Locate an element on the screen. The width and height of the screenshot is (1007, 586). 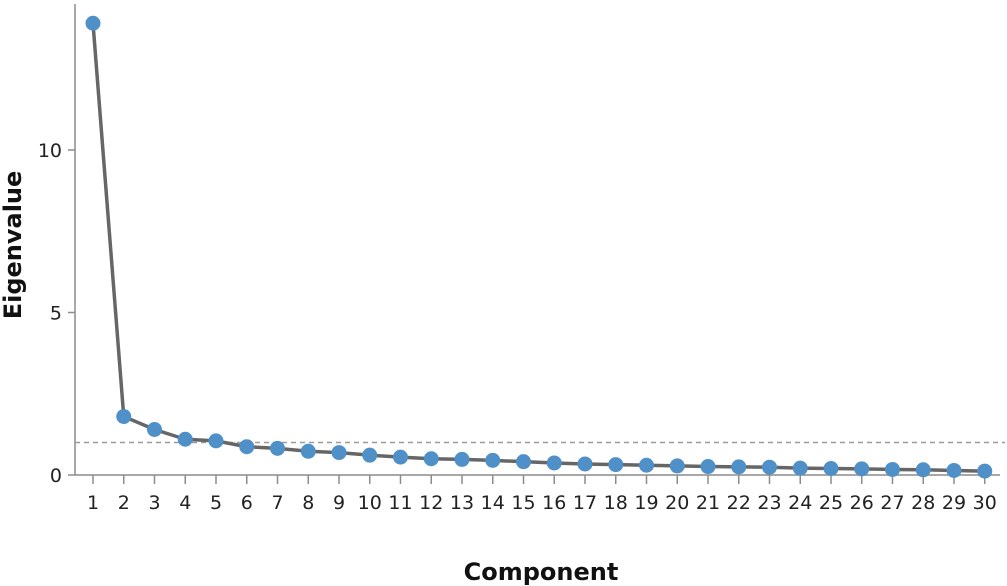
x-tick-label: 19 is located at coordinates (646, 503).